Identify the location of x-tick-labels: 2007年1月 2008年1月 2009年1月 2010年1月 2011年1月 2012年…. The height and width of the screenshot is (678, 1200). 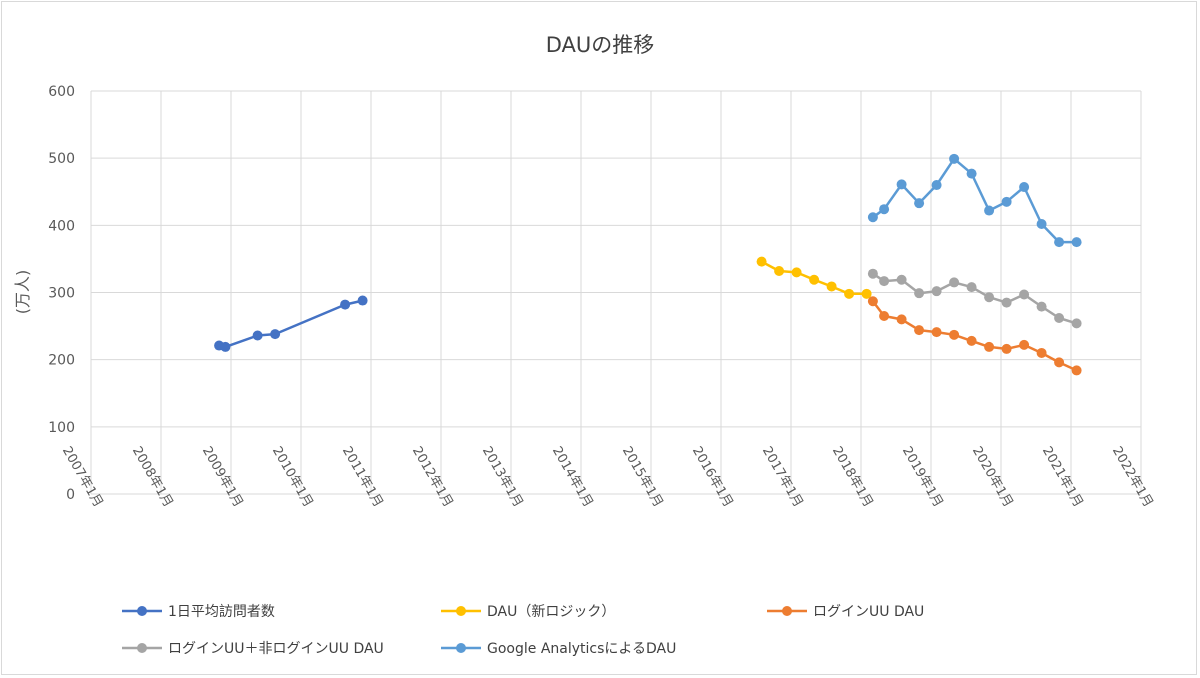
(607, 477).